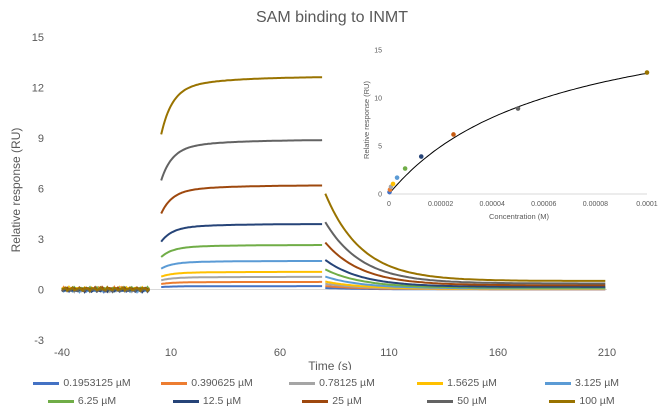 The width and height of the screenshot is (664, 413). I want to click on legend-label: 25 µM, so click(347, 401).